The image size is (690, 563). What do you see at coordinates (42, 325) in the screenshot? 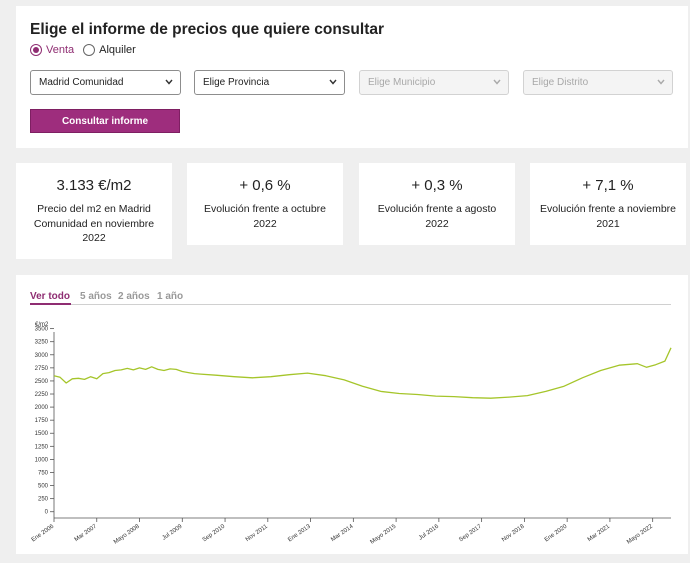
I see `y-axis-label: €/m2` at bounding box center [42, 325].